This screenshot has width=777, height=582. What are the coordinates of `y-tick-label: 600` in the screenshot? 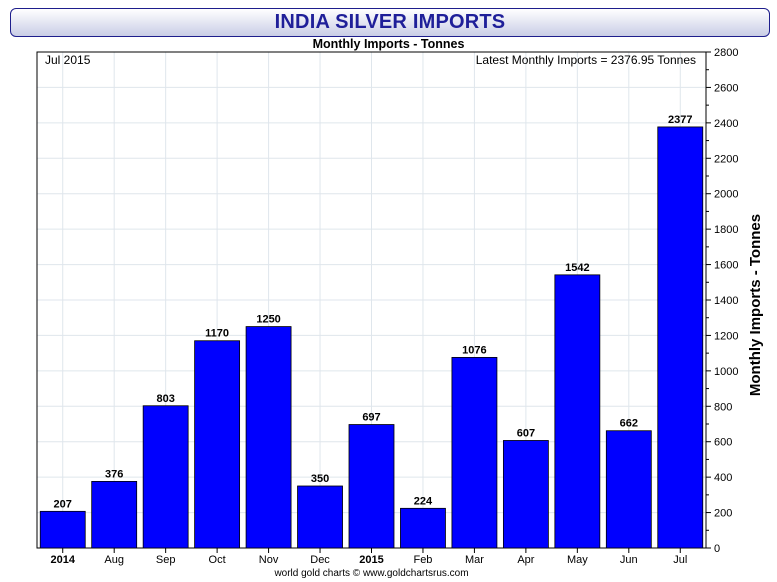 It's located at (723, 443).